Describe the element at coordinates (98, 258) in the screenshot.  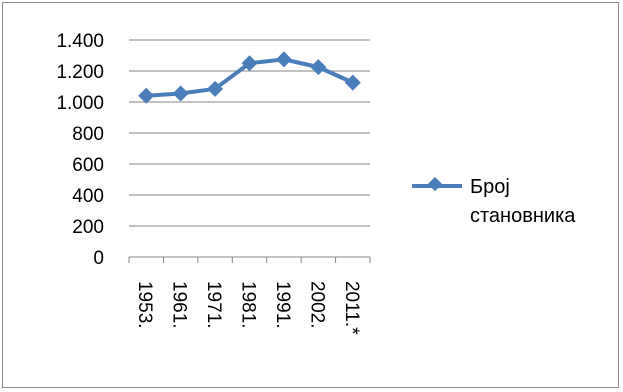
I see `y-tick-label: 0` at that location.